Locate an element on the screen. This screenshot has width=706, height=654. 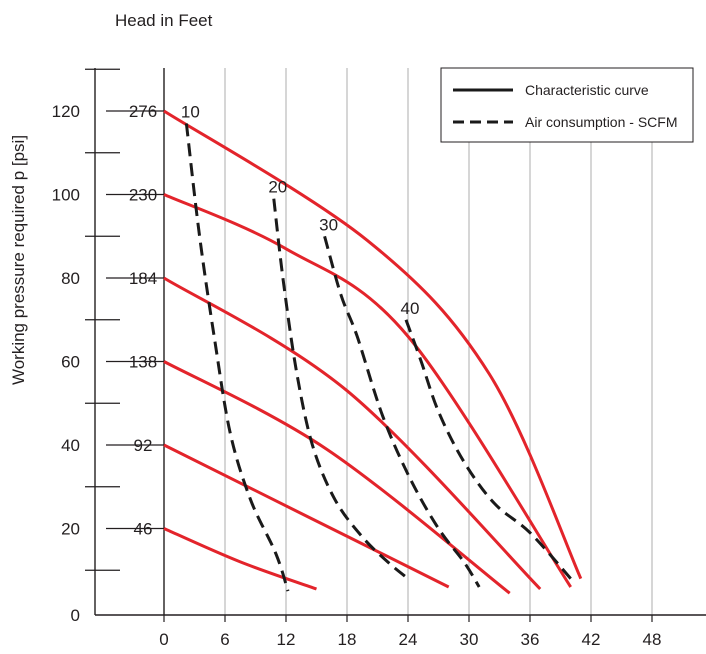
x-tick-label: 30 is located at coordinates (469, 639).